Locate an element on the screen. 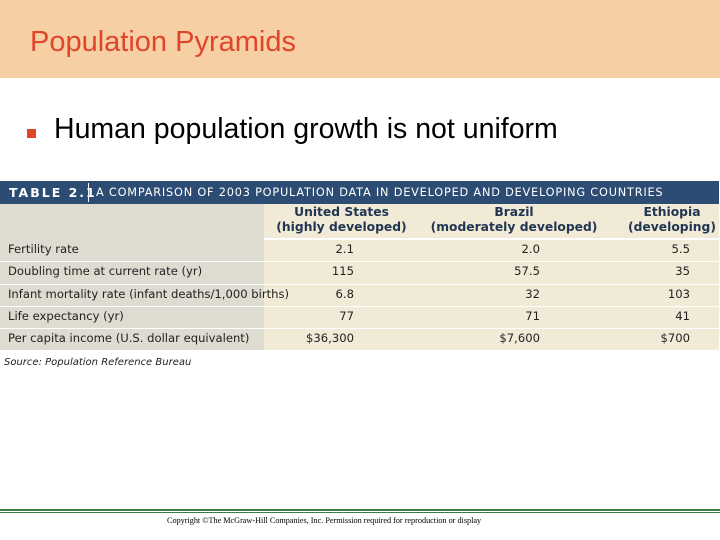 This screenshot has width=720, height=540. bullet-text: Human population growth is not uniform is located at coordinates (306, 129).